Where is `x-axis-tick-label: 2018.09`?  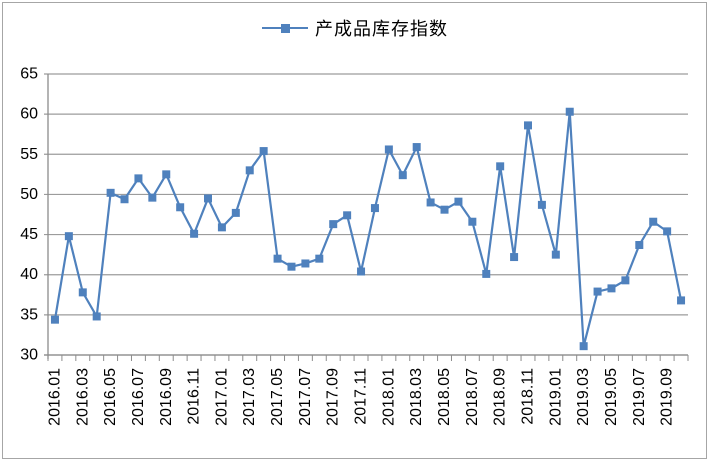 x-axis-tick-label: 2018.09 is located at coordinates (500, 397).